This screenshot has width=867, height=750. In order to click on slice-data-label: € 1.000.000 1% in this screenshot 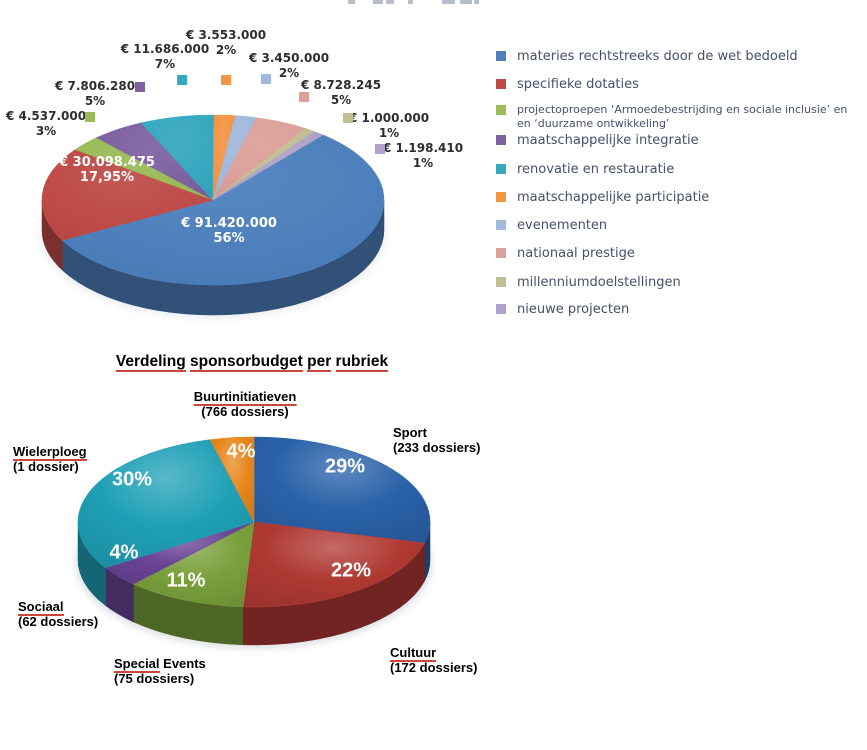, I will do `click(389, 126)`.